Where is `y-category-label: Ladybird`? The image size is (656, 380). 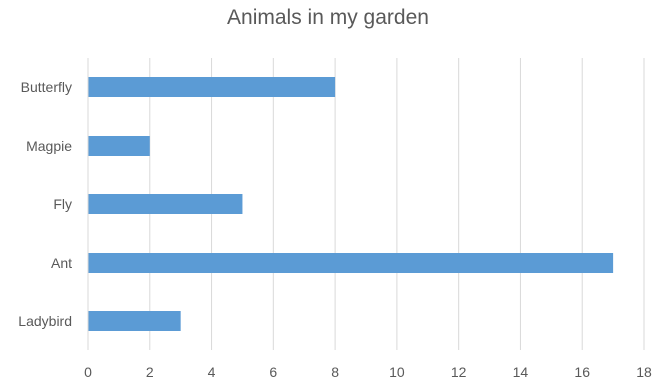
y-category-label: Ladybird is located at coordinates (45, 321).